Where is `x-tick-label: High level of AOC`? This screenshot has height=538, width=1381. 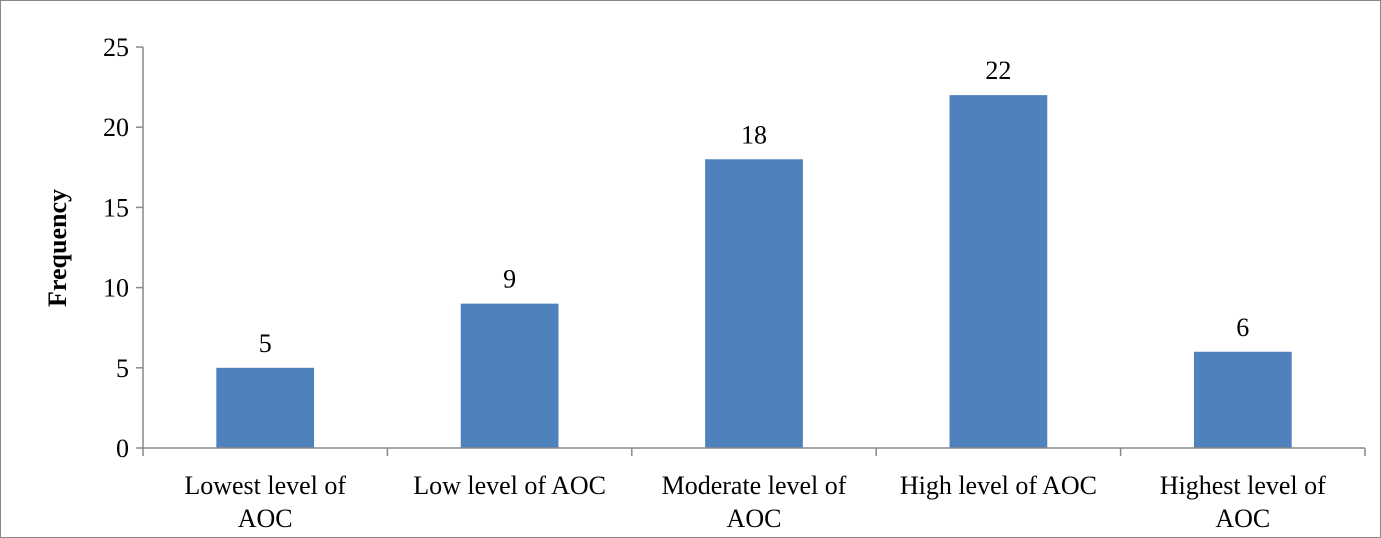 x-tick-label: High level of AOC is located at coordinates (998, 485).